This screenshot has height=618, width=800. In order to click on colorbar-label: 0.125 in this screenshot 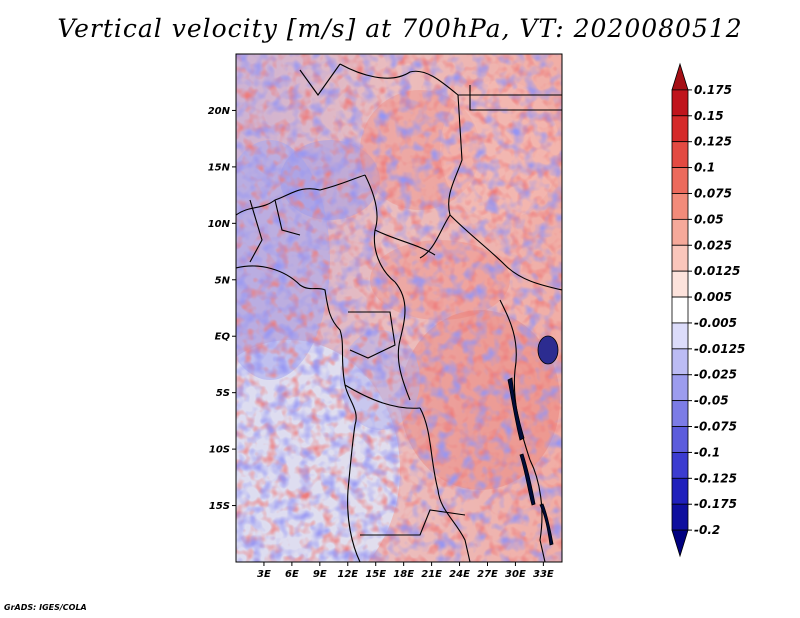, I will do `click(713, 142)`.